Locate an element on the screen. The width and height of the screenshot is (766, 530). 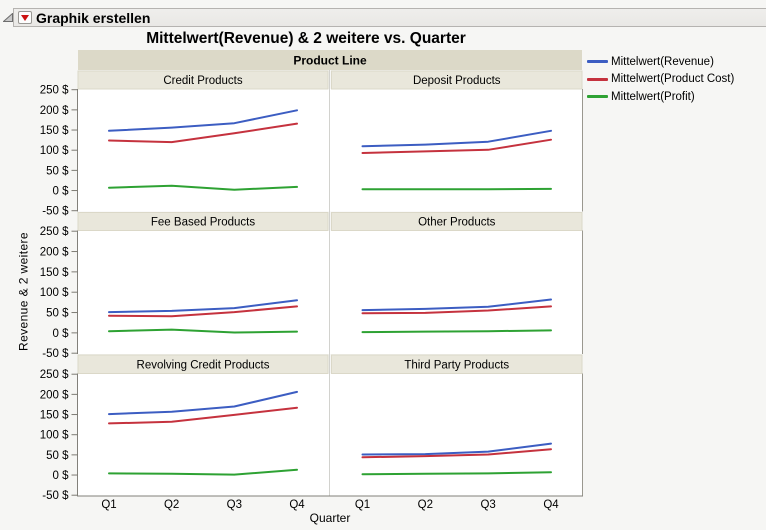
legend-label: Mittelwert(Profit) is located at coordinates (653, 96).